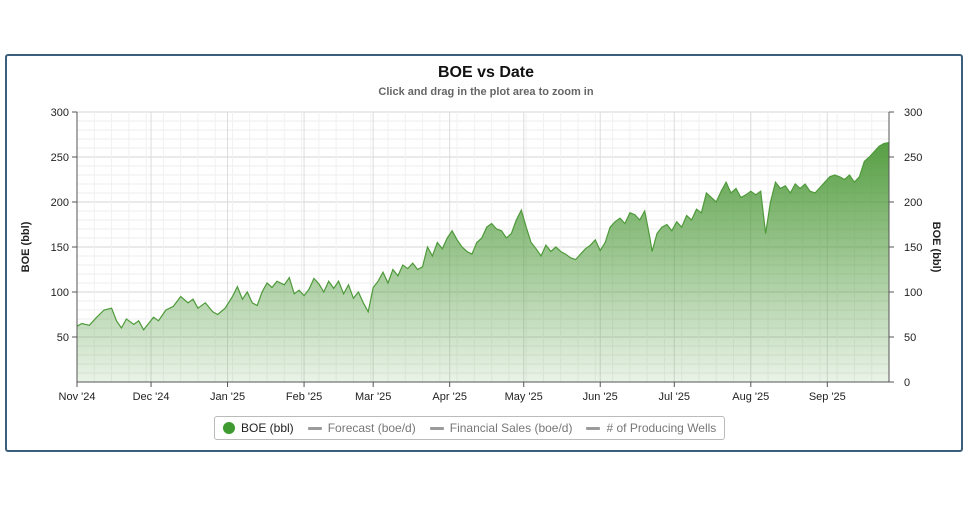  What do you see at coordinates (229, 428) in the screenshot?
I see `legend-dot-icon` at bounding box center [229, 428].